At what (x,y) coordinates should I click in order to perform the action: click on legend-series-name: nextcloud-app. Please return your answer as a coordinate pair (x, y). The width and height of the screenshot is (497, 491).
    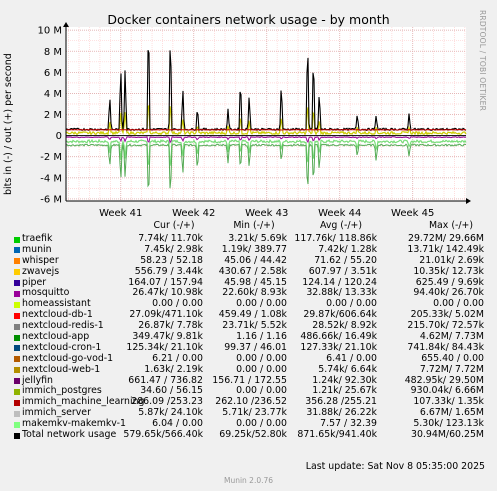
    Looking at the image, I should click on (56, 337).